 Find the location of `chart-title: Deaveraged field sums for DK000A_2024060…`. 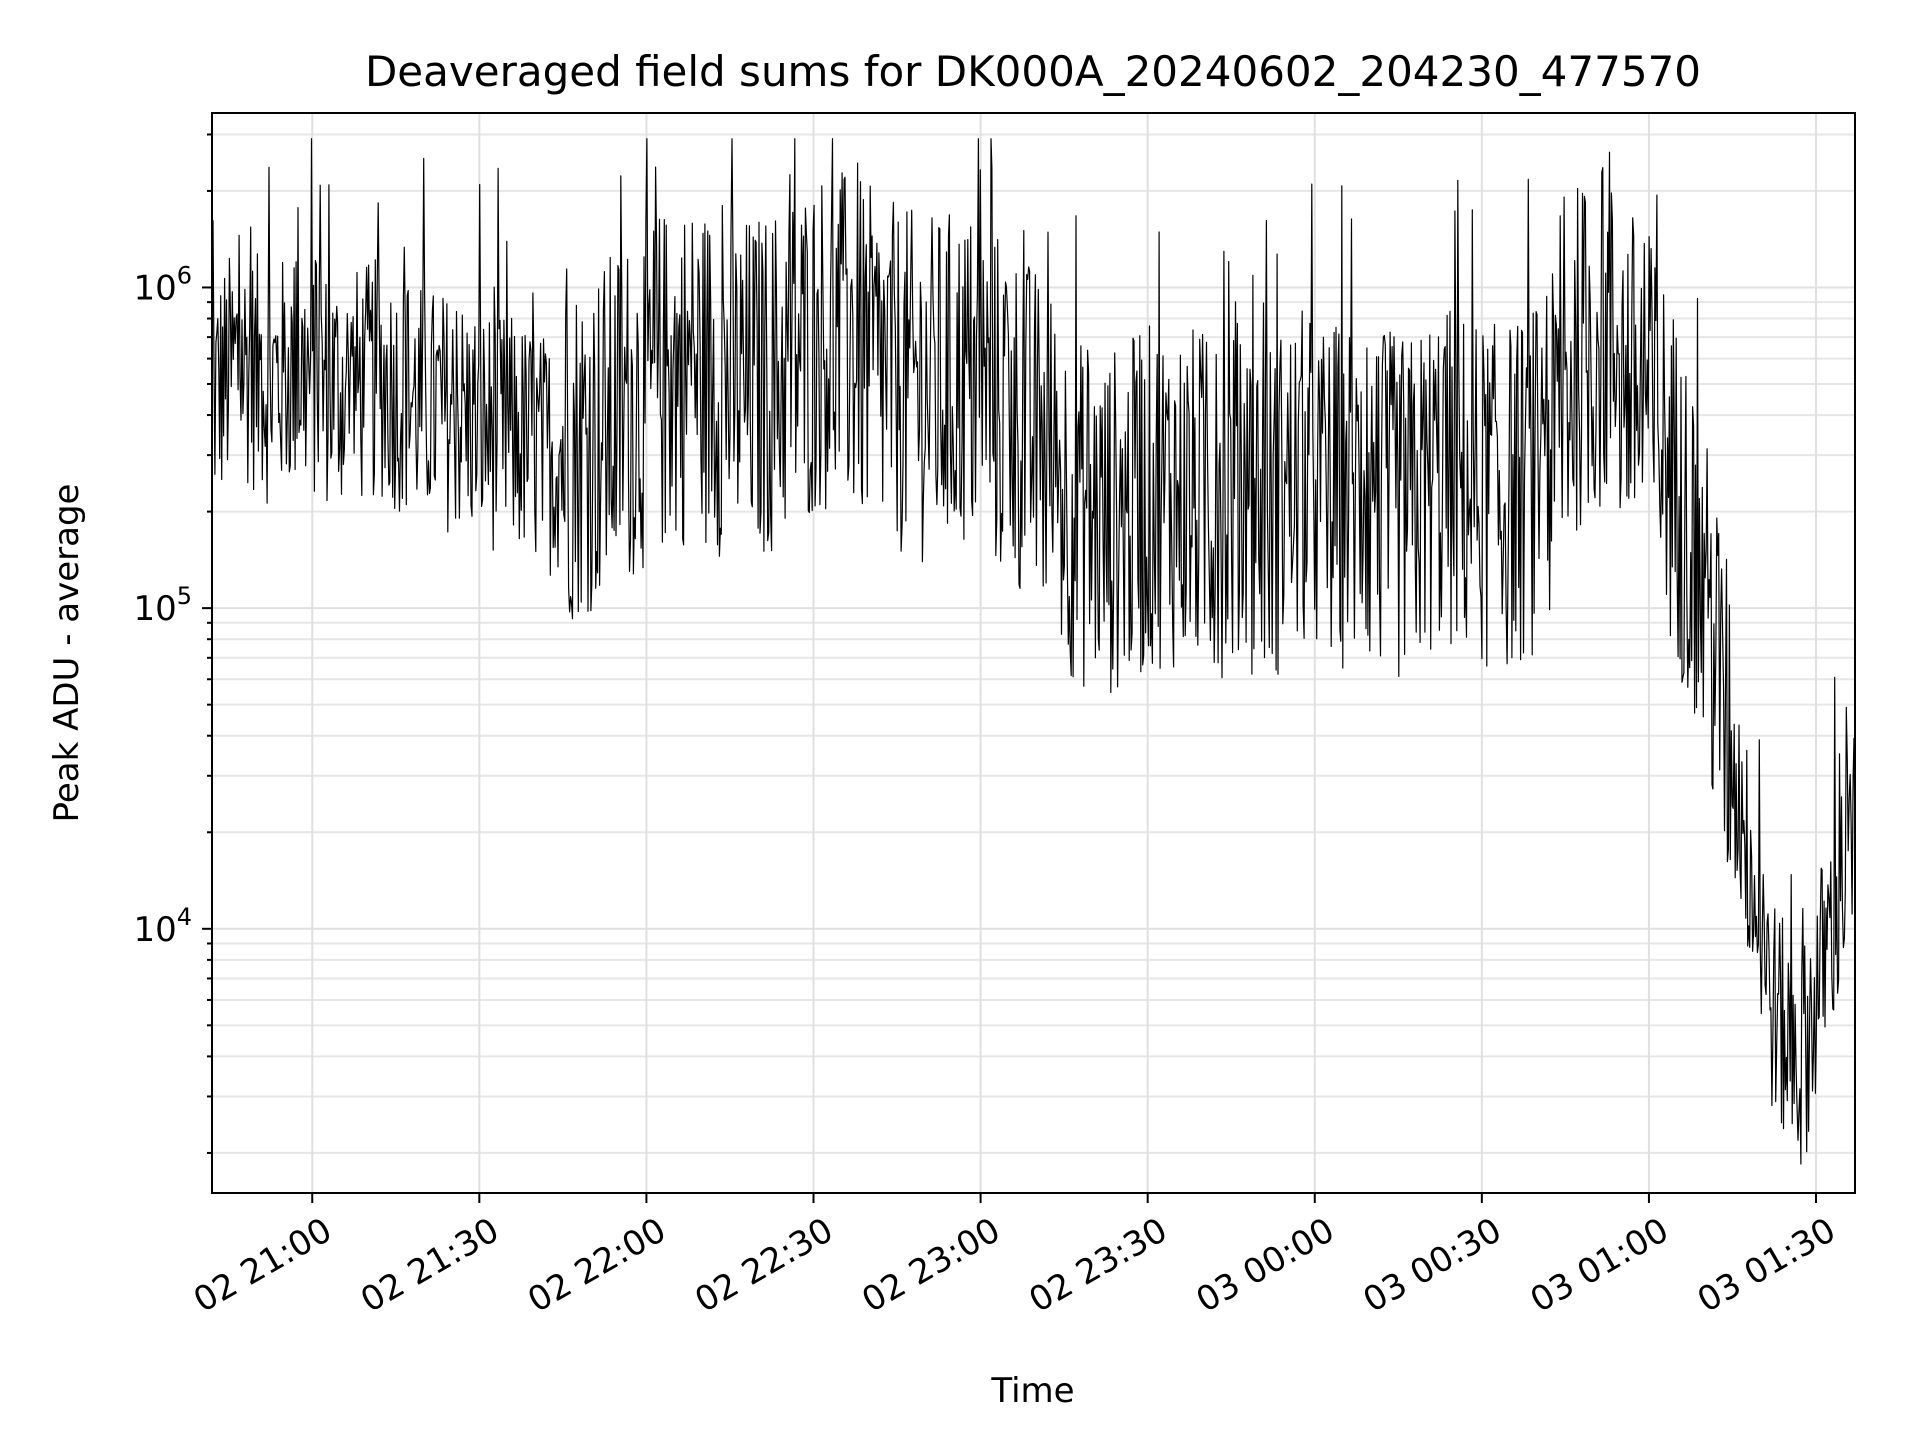

chart-title: Deaveraged field sums for DK000A_2024060… is located at coordinates (1033, 71).